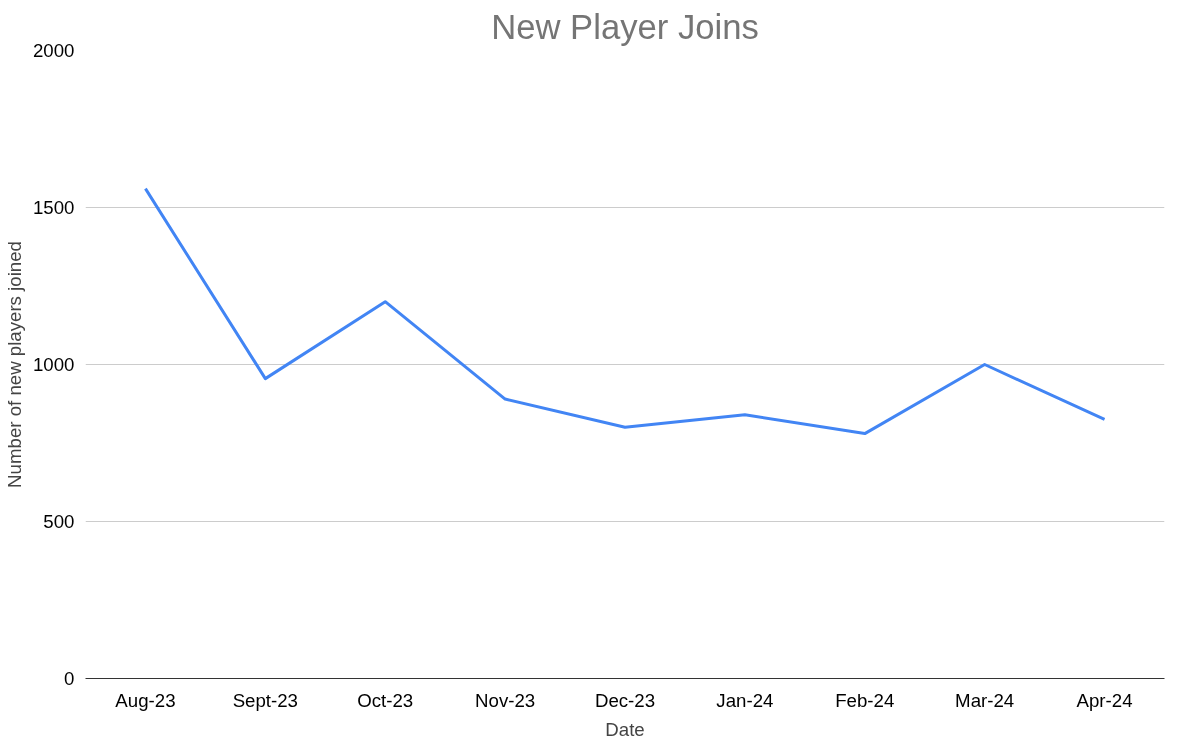  I want to click on y-tick-label: 1500, so click(54, 207).